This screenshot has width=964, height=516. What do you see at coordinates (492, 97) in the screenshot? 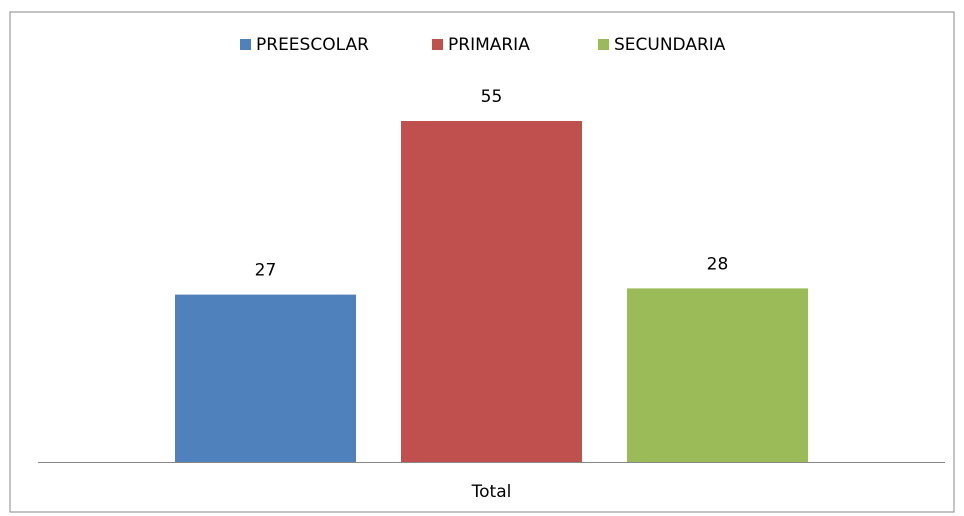
I see `data-label: 55` at bounding box center [492, 97].